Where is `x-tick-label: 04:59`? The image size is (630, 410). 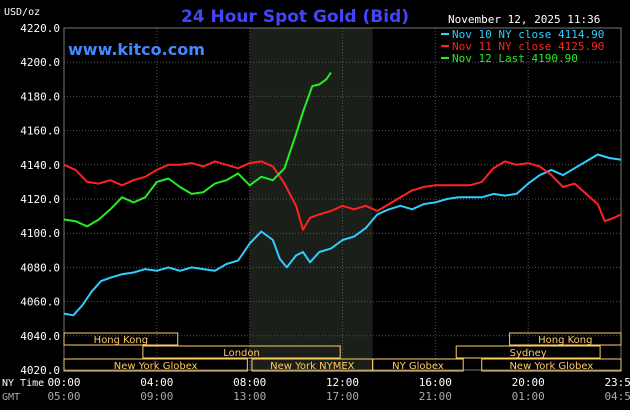
x-tick-label: 04:59 is located at coordinates (617, 396).